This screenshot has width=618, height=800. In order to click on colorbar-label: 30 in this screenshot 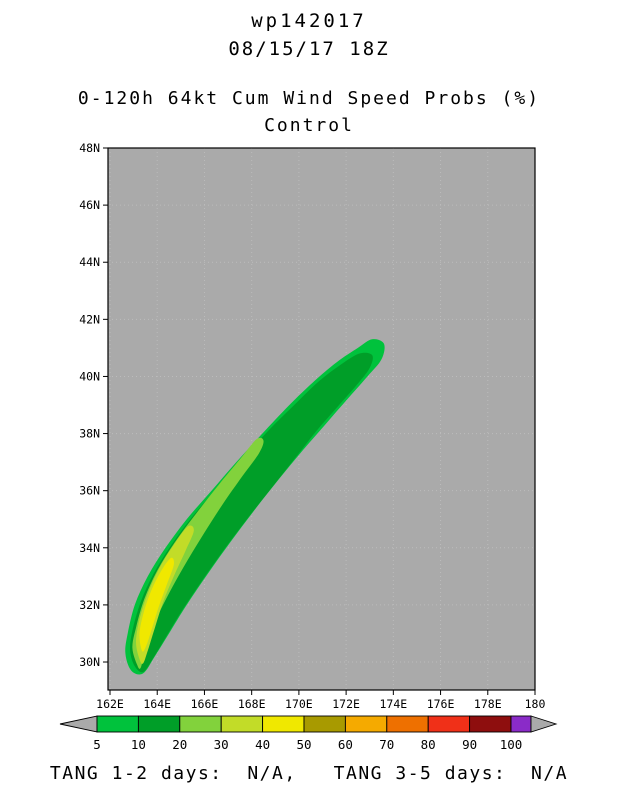, I will do `click(221, 744)`.